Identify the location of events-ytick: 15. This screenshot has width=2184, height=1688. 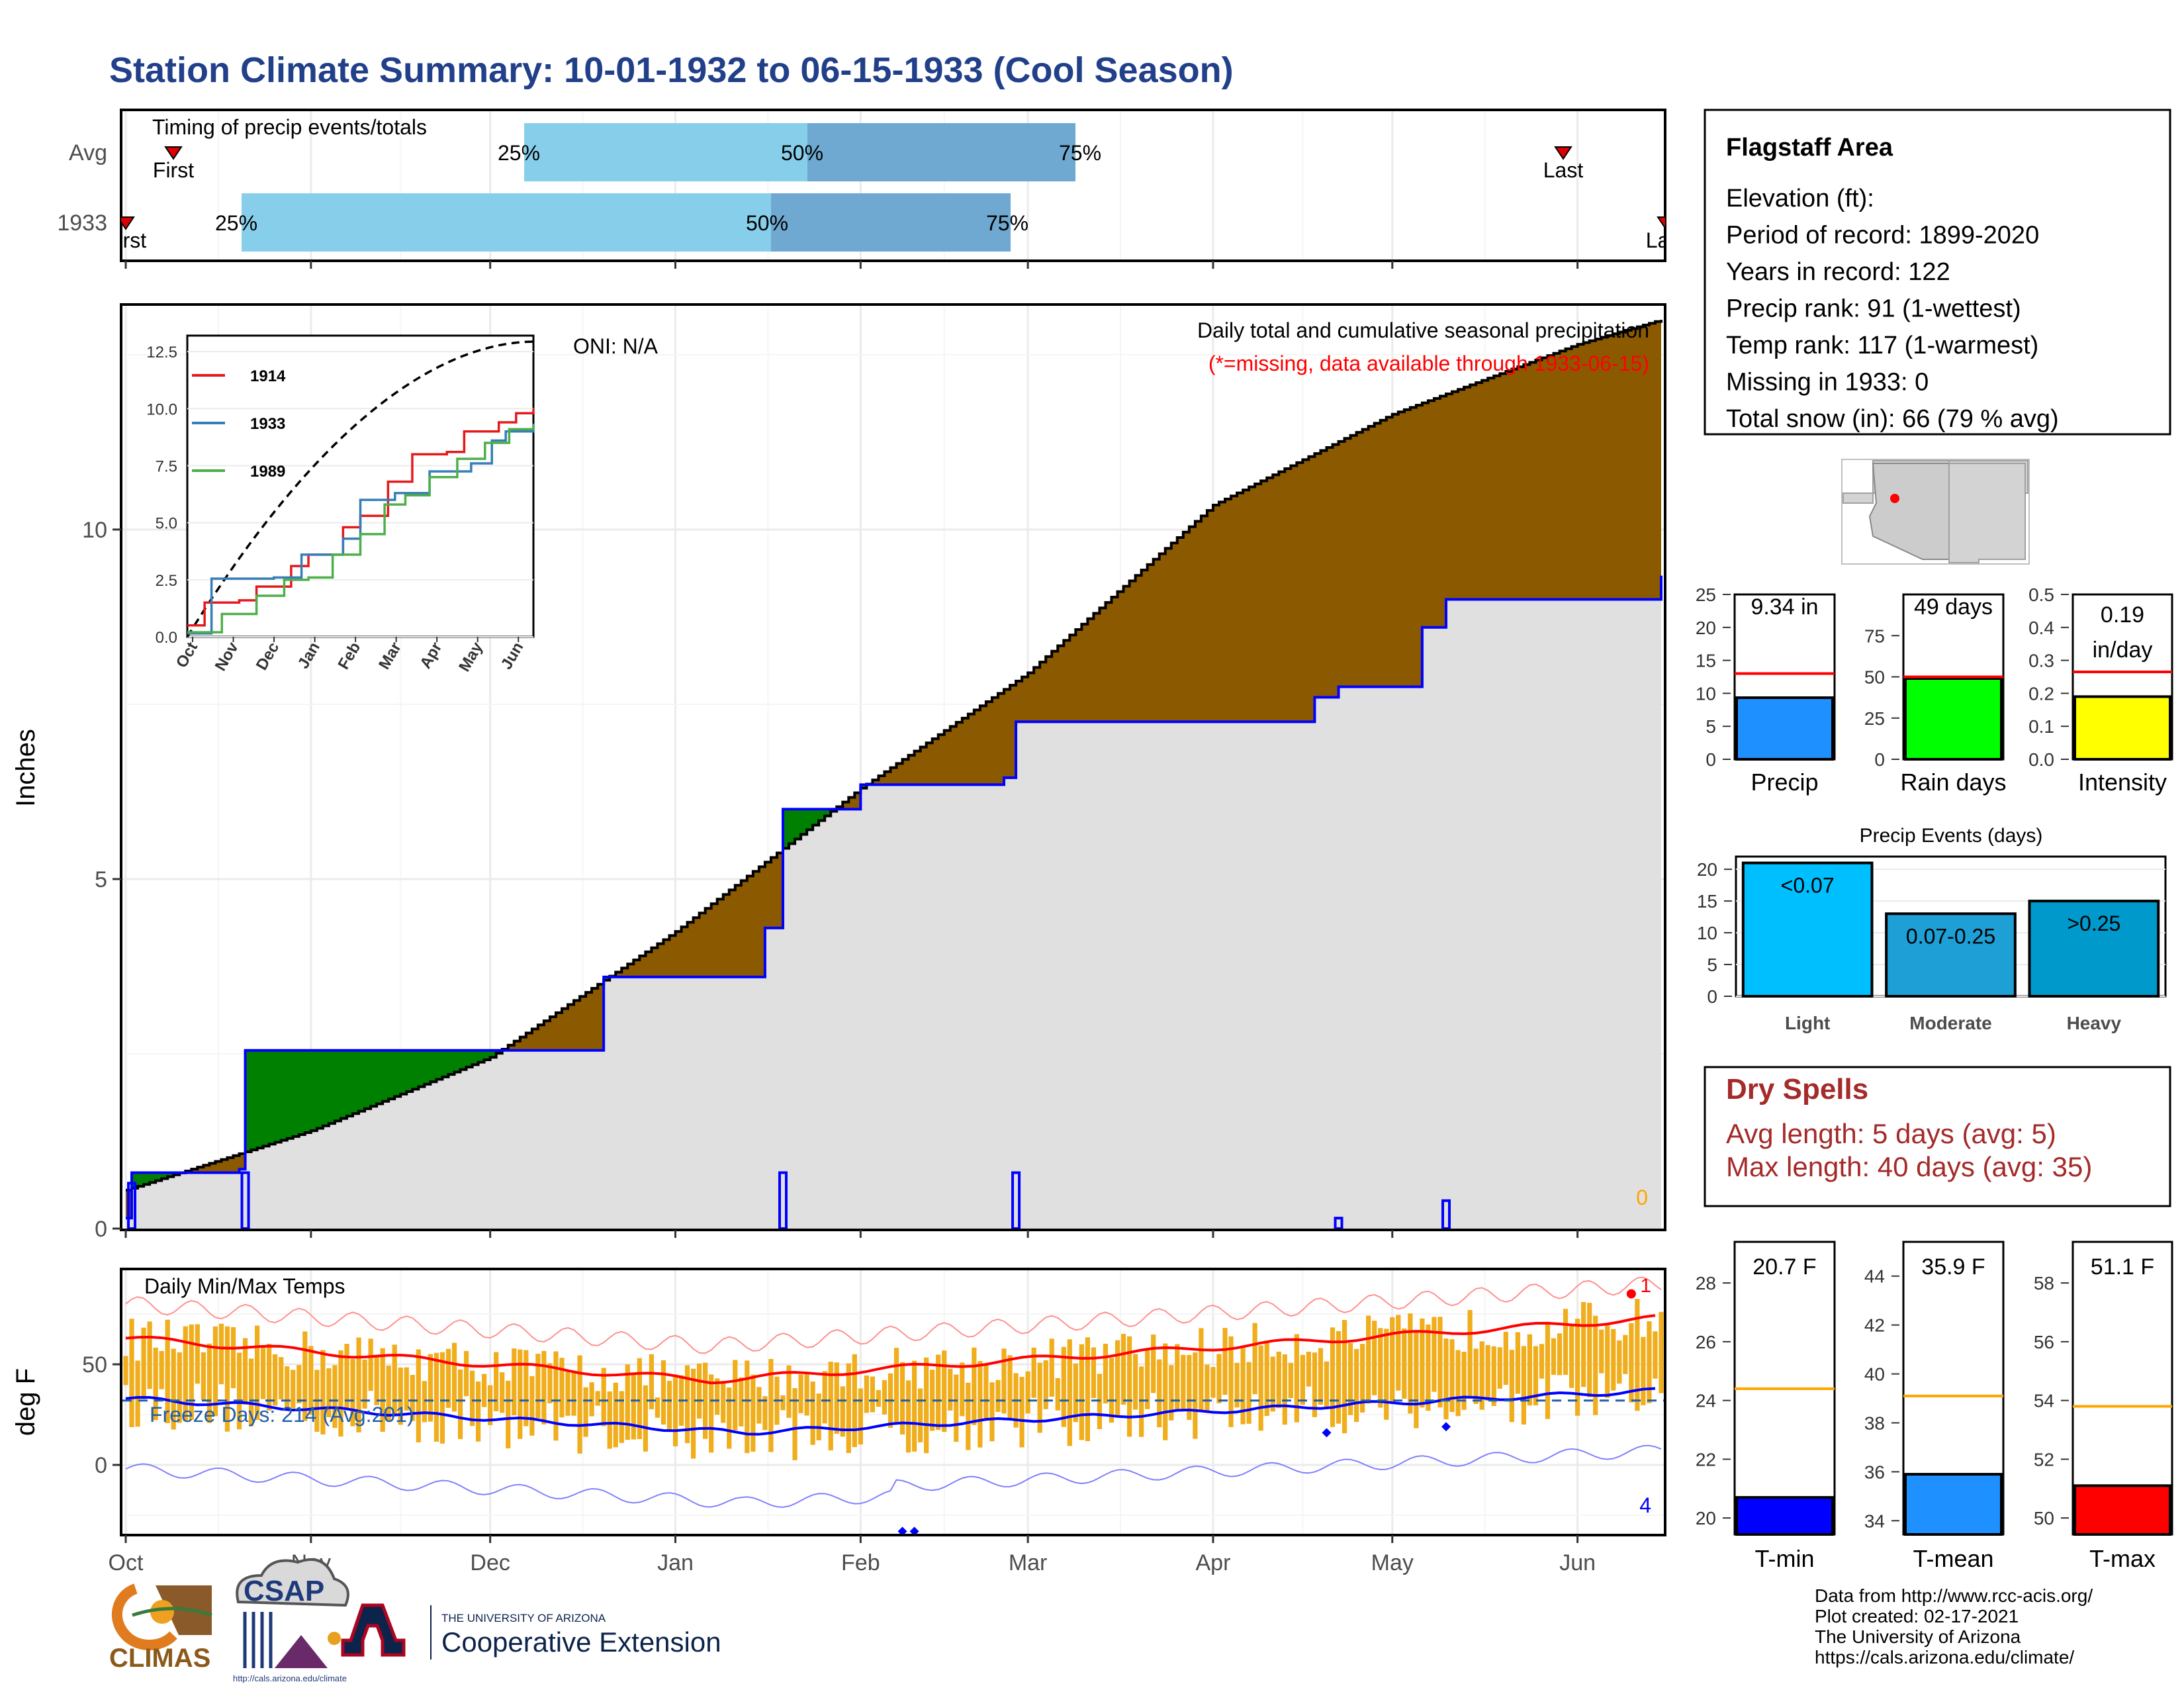
(1707, 901).